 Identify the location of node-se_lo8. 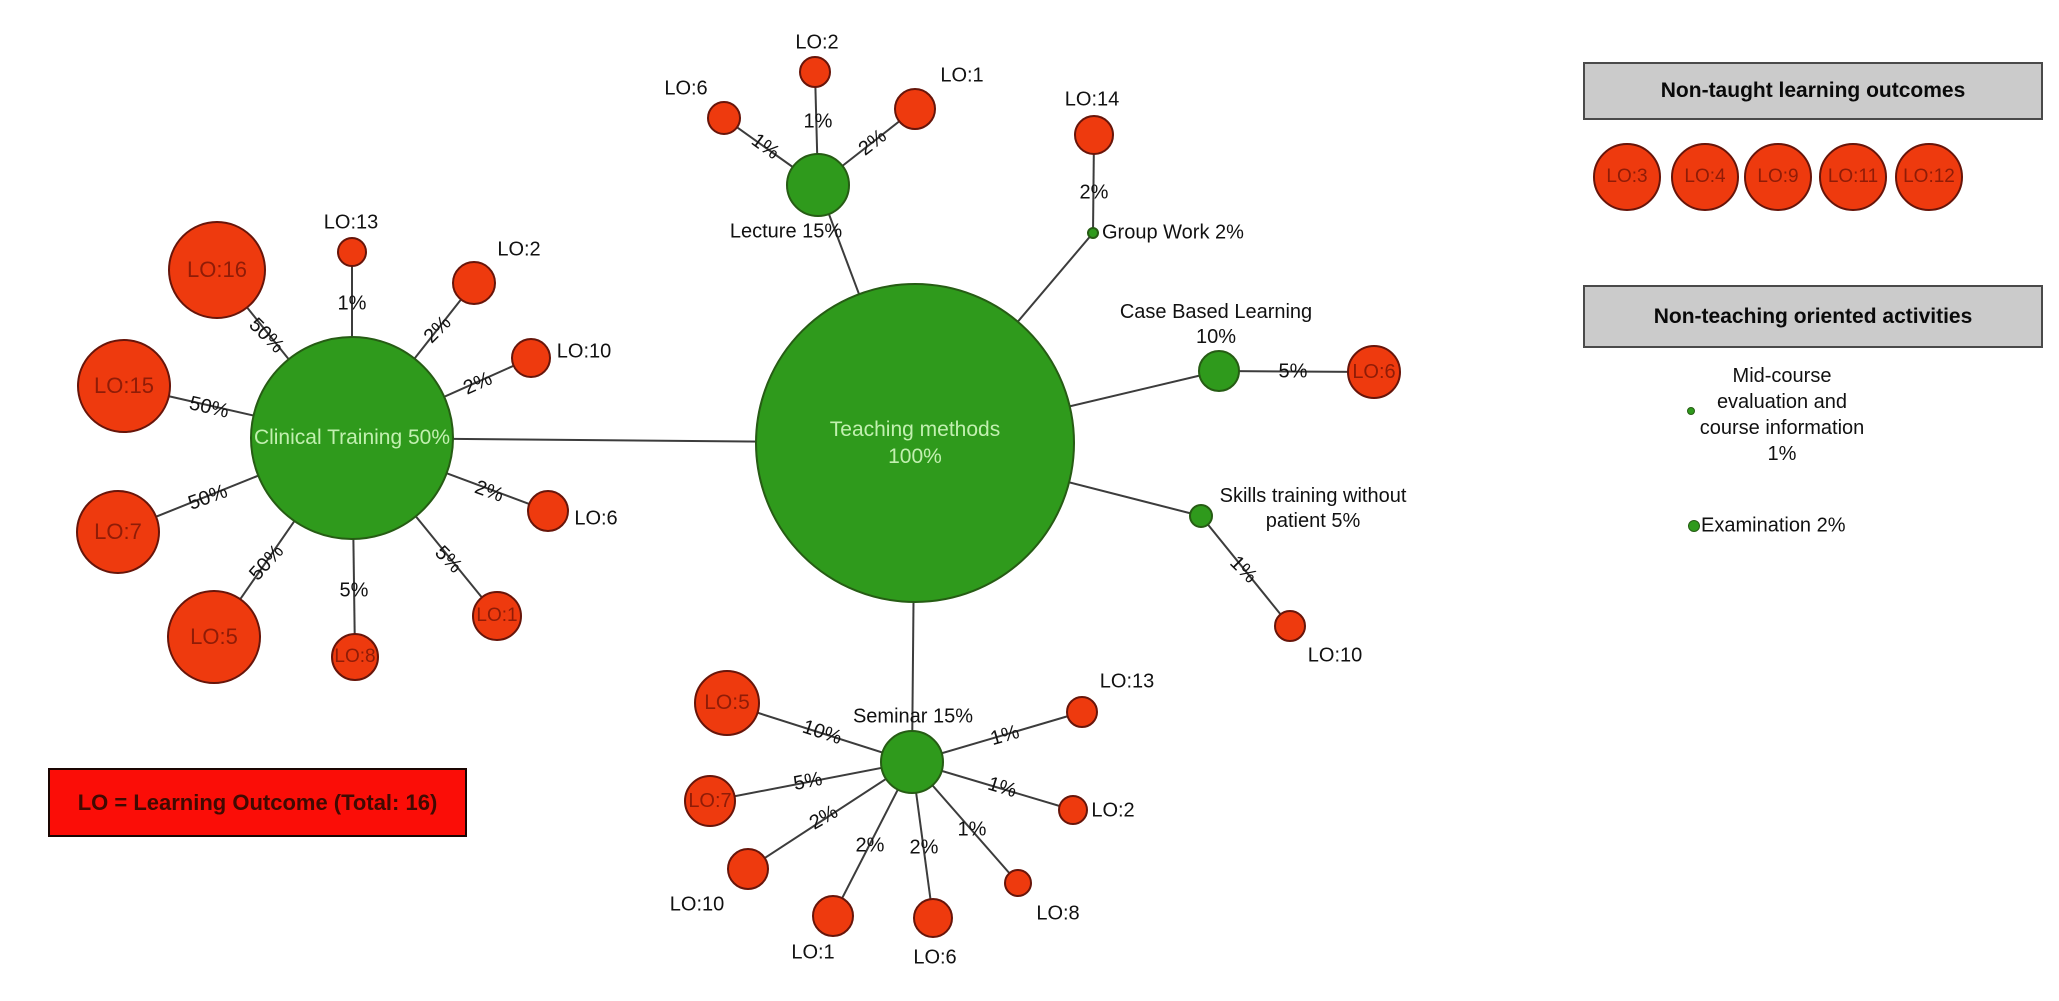
(1018, 883).